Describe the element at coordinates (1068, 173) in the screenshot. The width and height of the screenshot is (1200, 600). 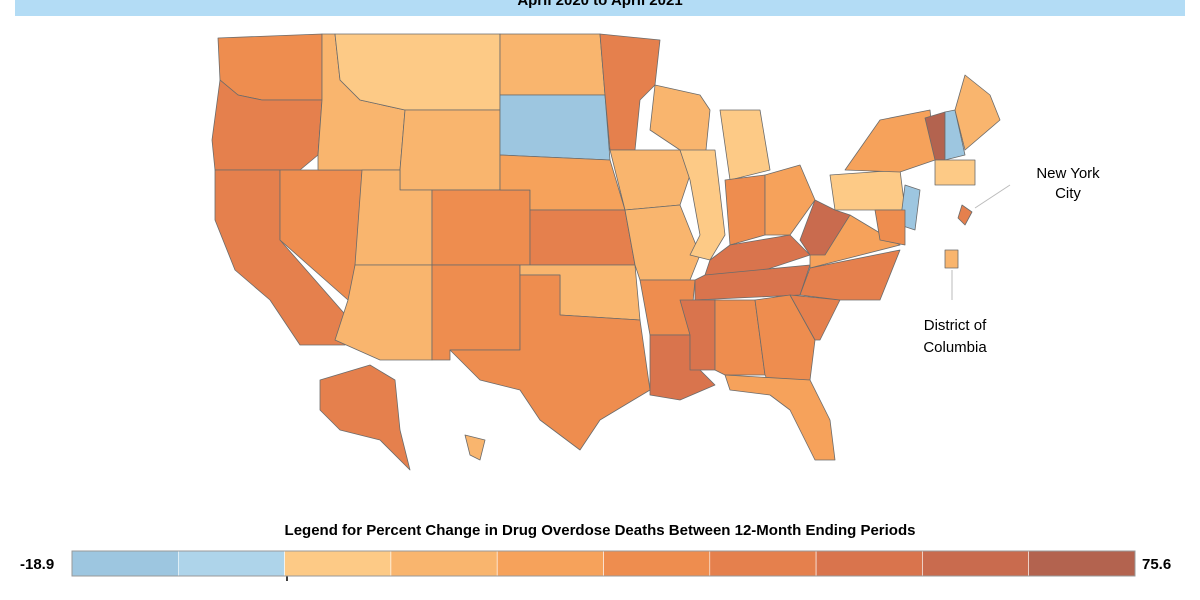
I see `callout-label: New York` at that location.